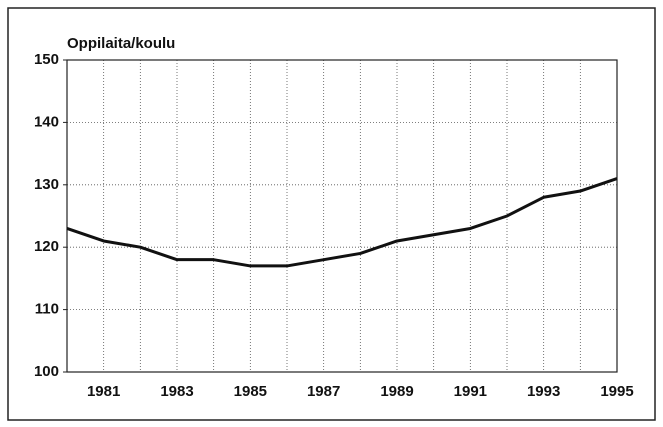  Describe the element at coordinates (616, 391) in the screenshot. I see `x-tick-label: 1995` at that location.